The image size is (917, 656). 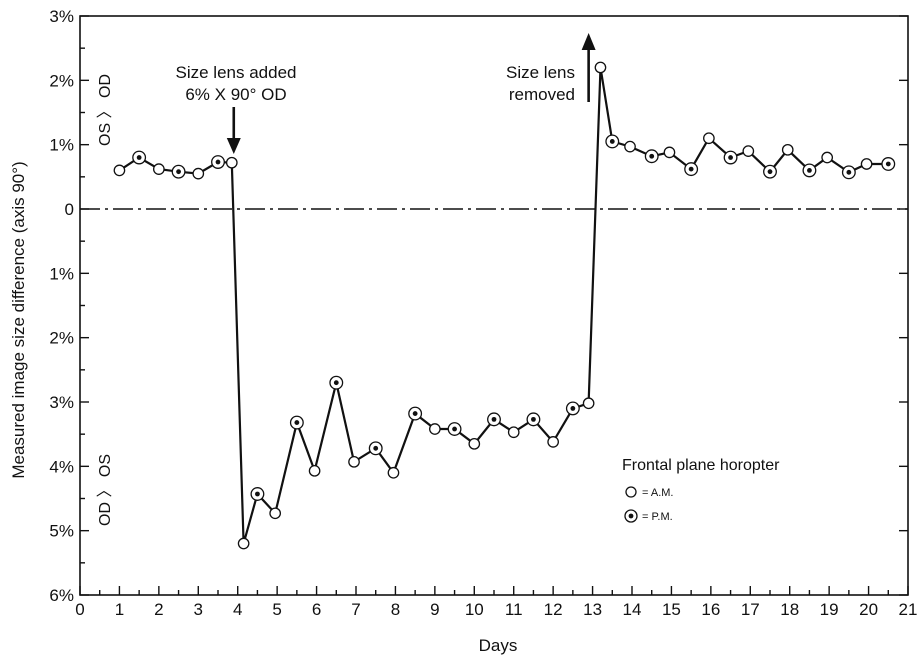 What do you see at coordinates (316, 609) in the screenshot?
I see `x-tick-label: 6` at bounding box center [316, 609].